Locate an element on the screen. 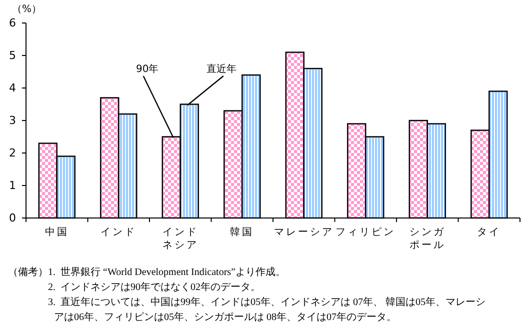 This screenshot has height=330, width=527. x-tick-label: インドネシア is located at coordinates (180, 239).